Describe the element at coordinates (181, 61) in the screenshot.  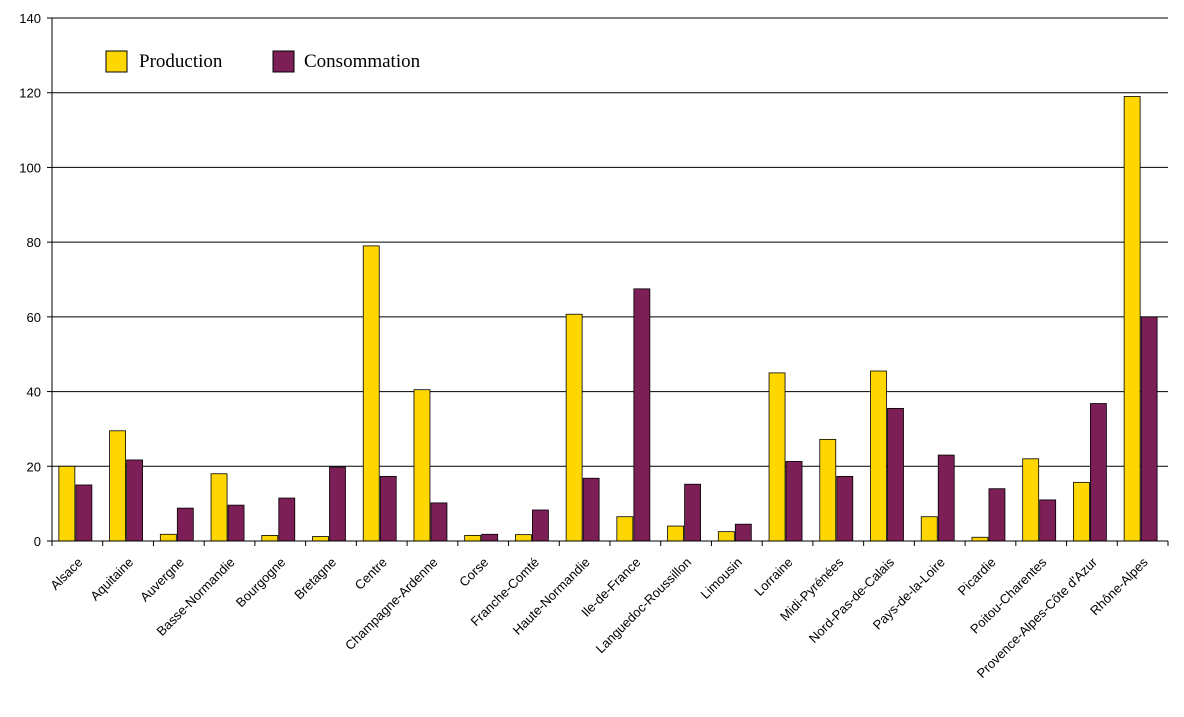
I see `legend-label-production: Production` at that location.